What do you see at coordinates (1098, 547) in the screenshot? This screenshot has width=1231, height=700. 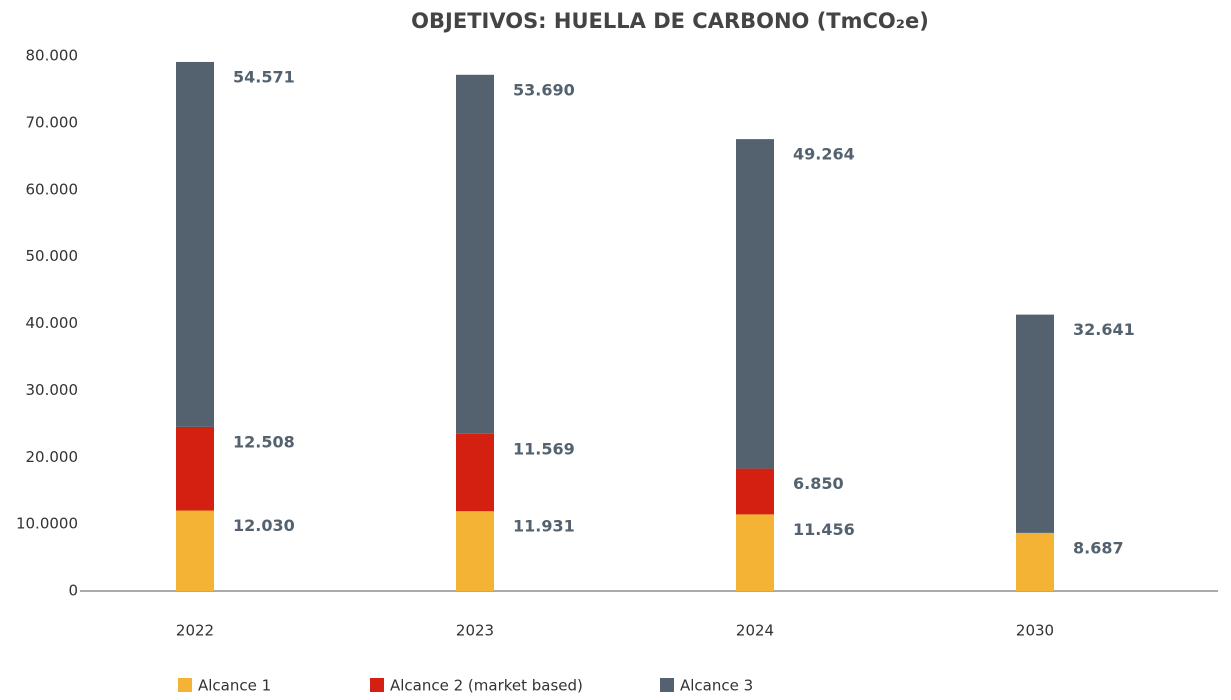 I see `value-label: 8.687` at bounding box center [1098, 547].